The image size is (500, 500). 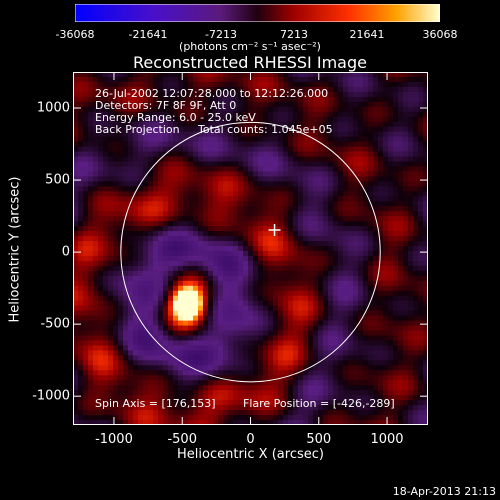 I want to click on x-tick-label: 1000, so click(x=387, y=439).